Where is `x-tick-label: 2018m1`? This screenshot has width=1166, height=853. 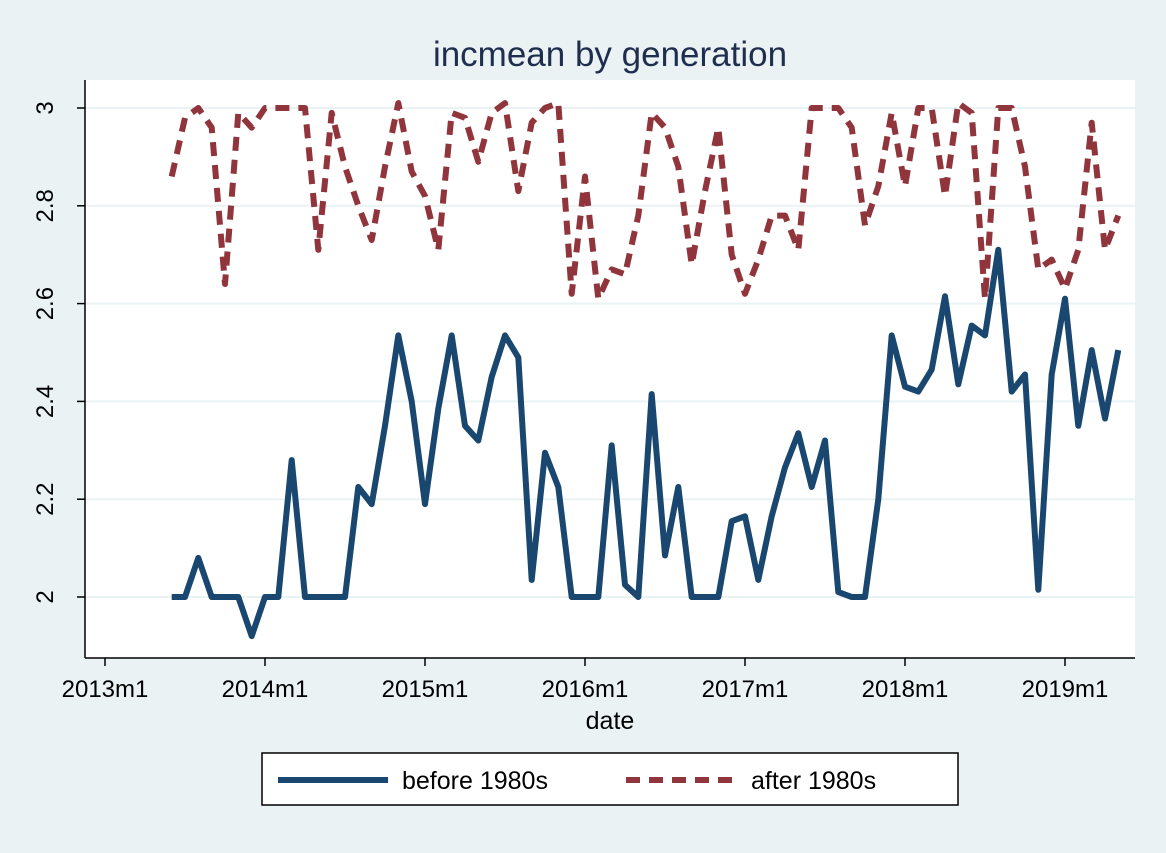 x-tick-label: 2018m1 is located at coordinates (905, 689).